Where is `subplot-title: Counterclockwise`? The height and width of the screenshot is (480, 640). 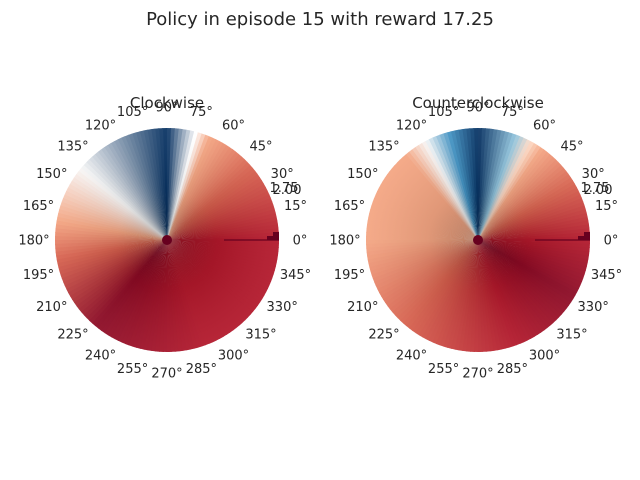 subplot-title: Counterclockwise is located at coordinates (478, 103).